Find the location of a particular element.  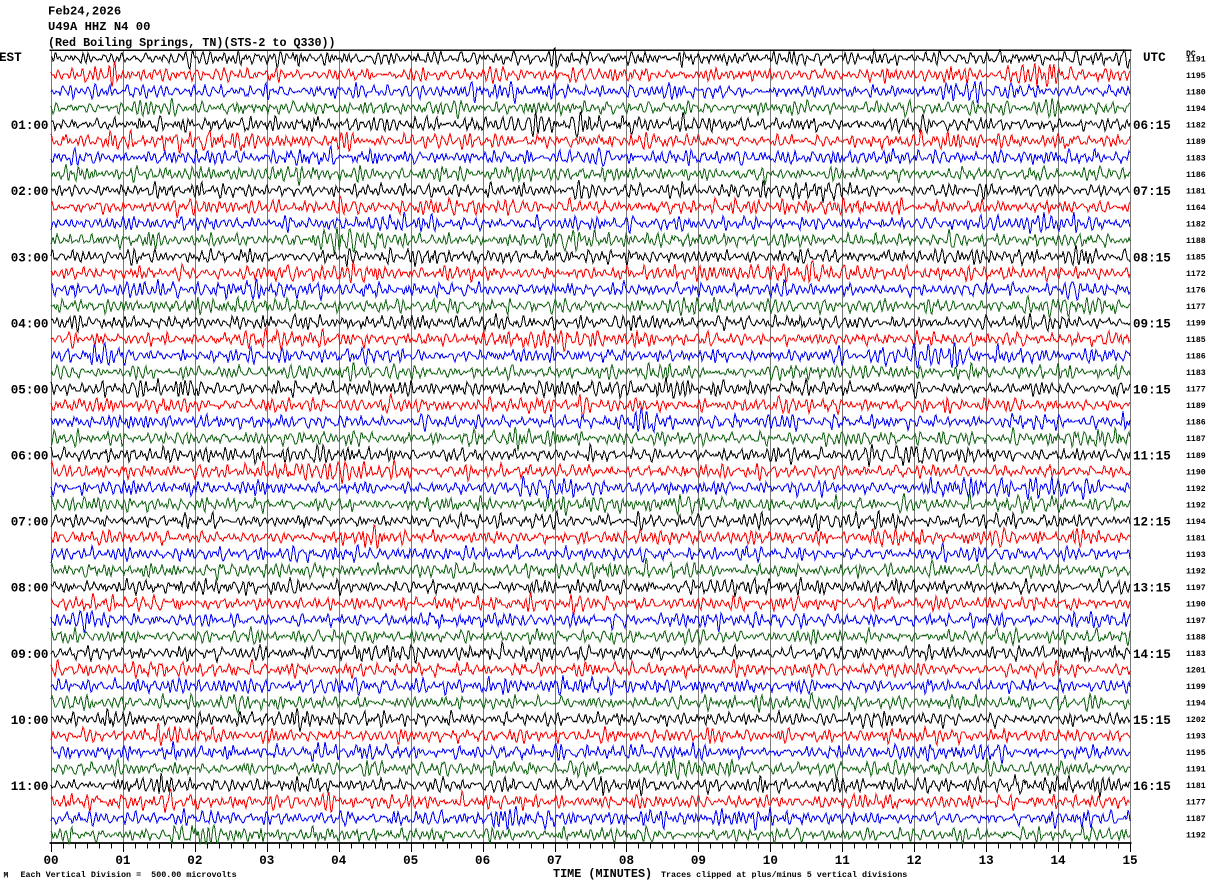

svg-text: 1172 is located at coordinates (1196, 274).